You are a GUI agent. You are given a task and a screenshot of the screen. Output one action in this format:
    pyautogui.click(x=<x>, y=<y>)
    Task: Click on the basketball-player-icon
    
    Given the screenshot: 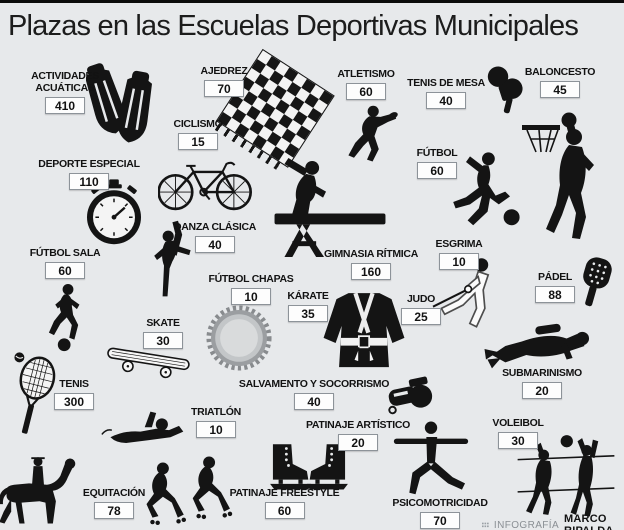 What is the action you would take?
    pyautogui.click(x=558, y=175)
    